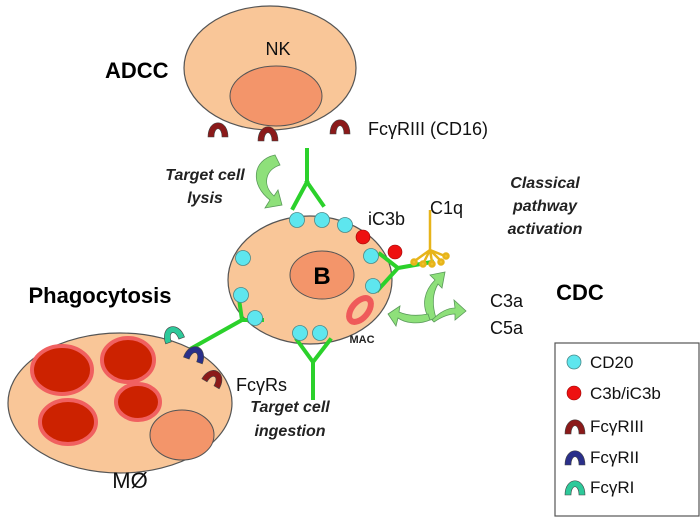  What do you see at coordinates (545, 229) in the screenshot?
I see `classical-label-3: activation` at bounding box center [545, 229].